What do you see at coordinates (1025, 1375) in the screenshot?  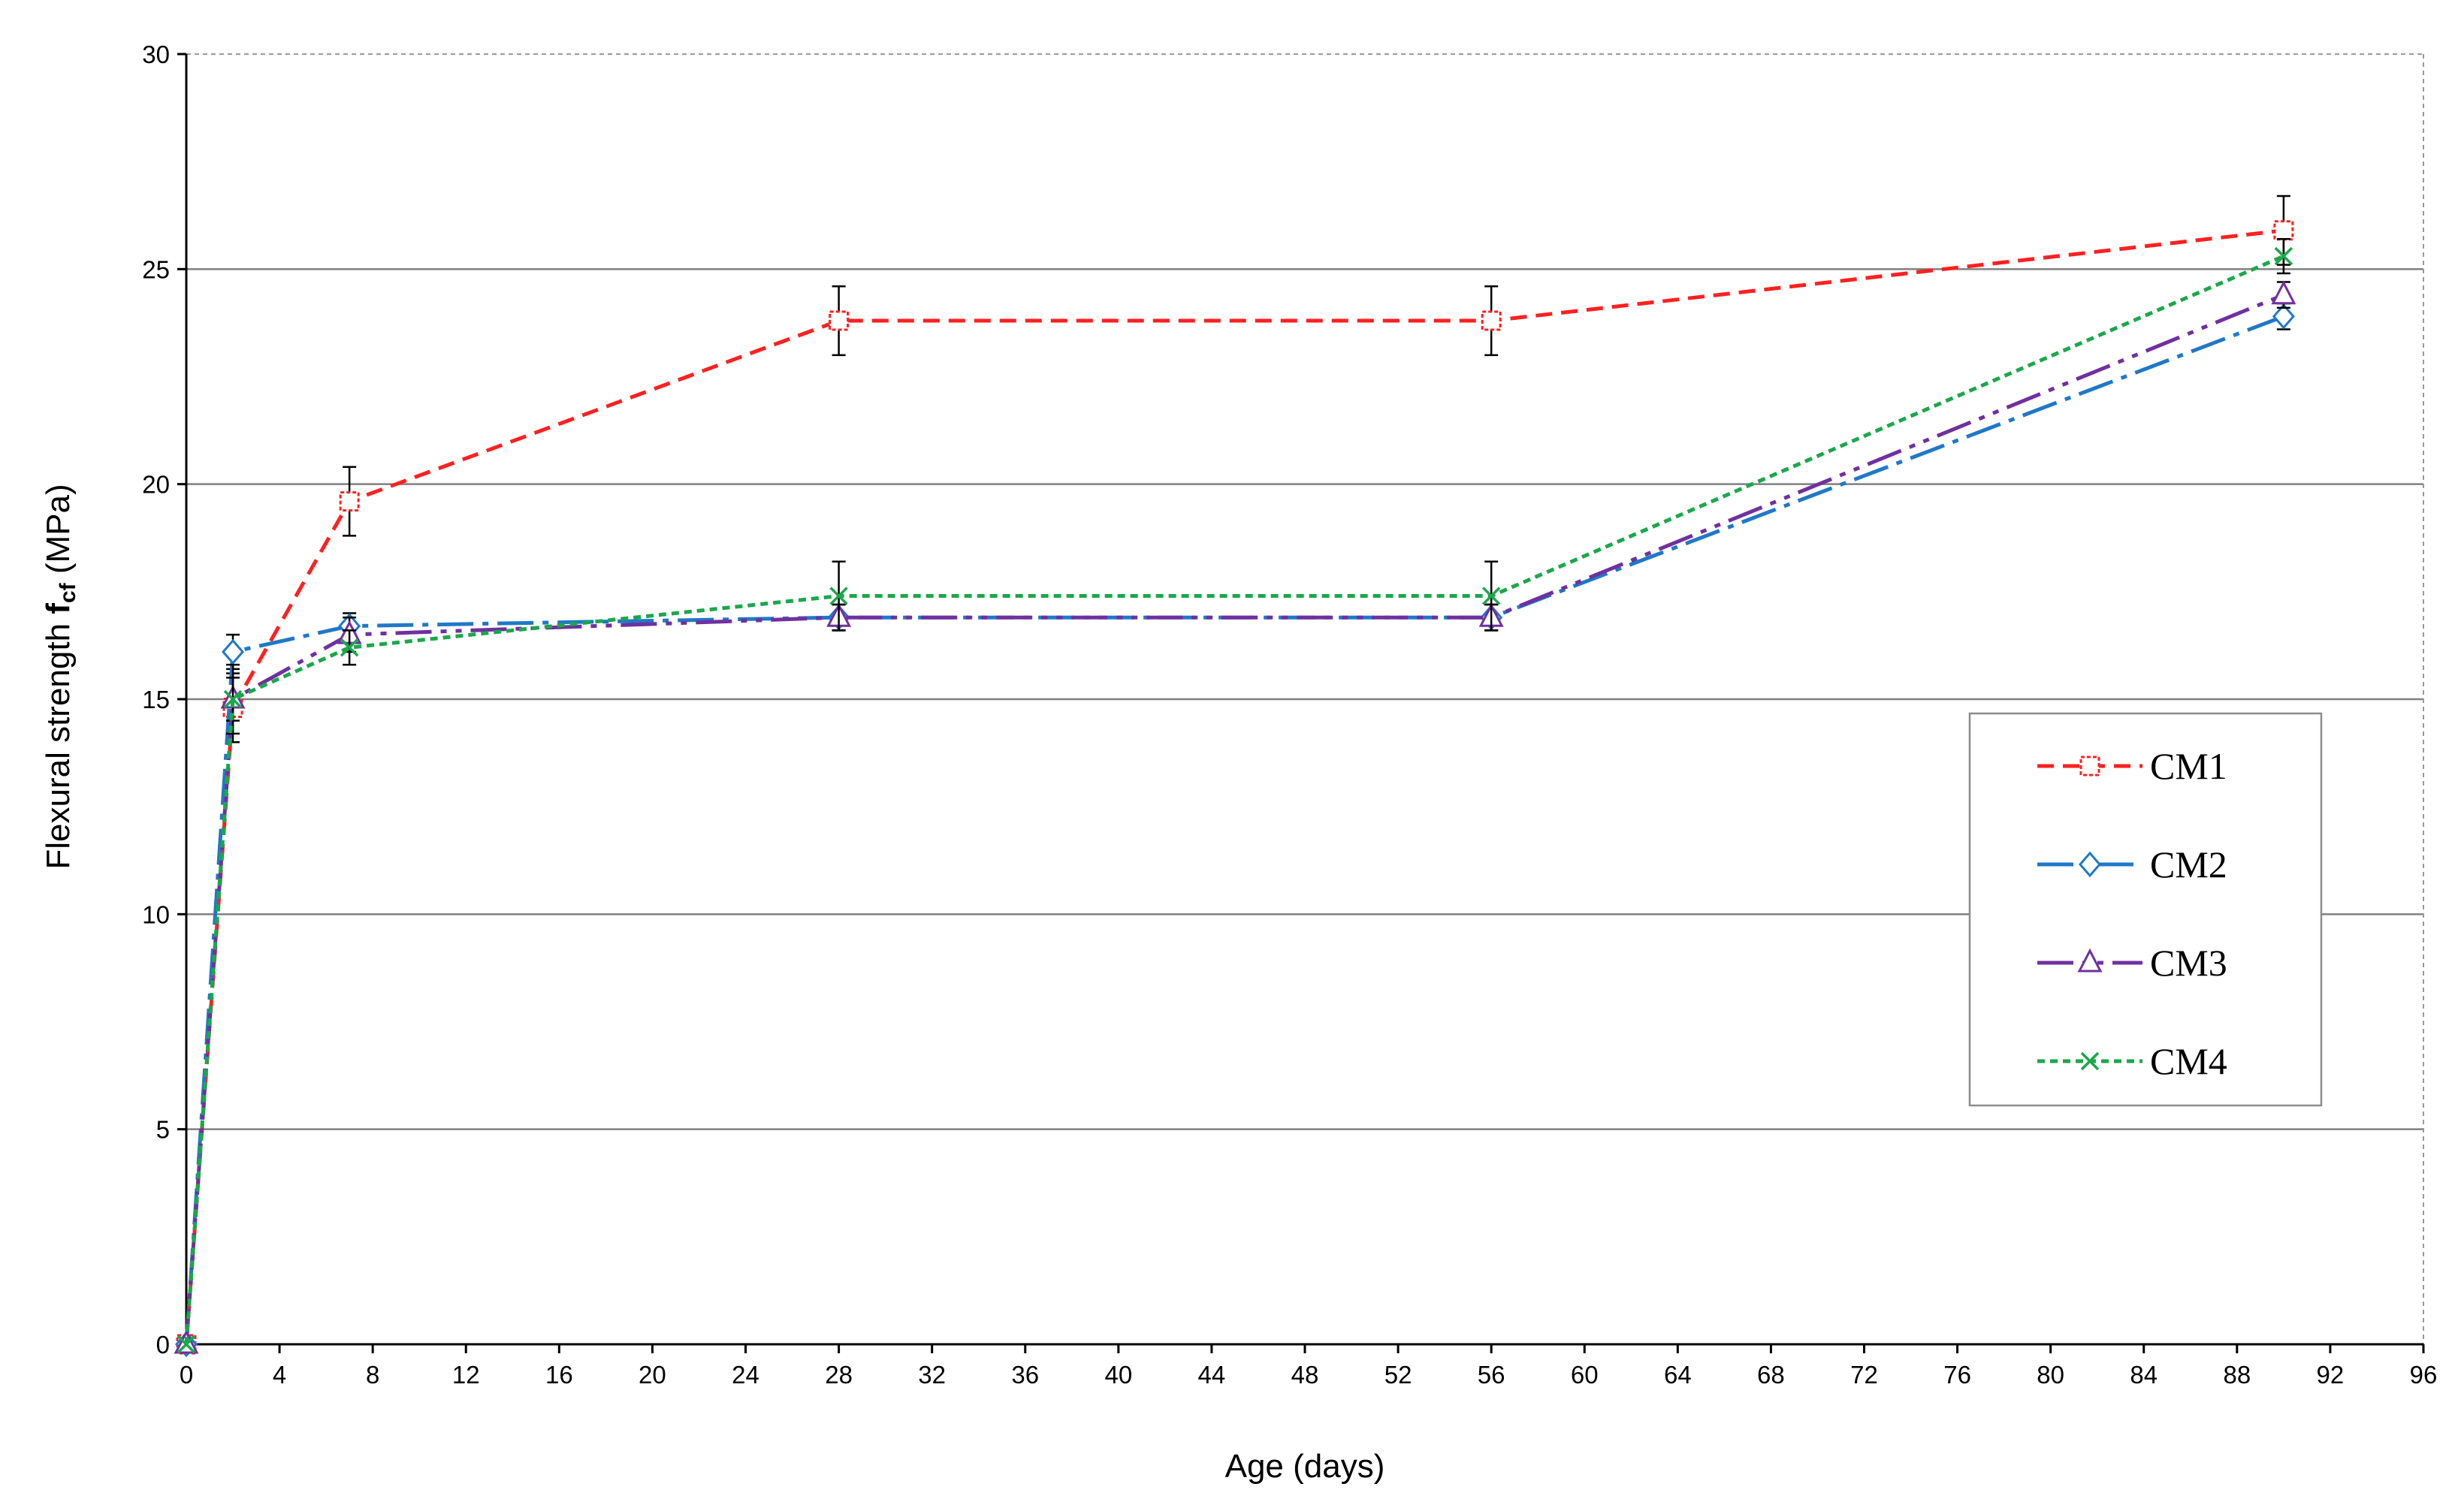 I see `x-tick-label: 36` at bounding box center [1025, 1375].